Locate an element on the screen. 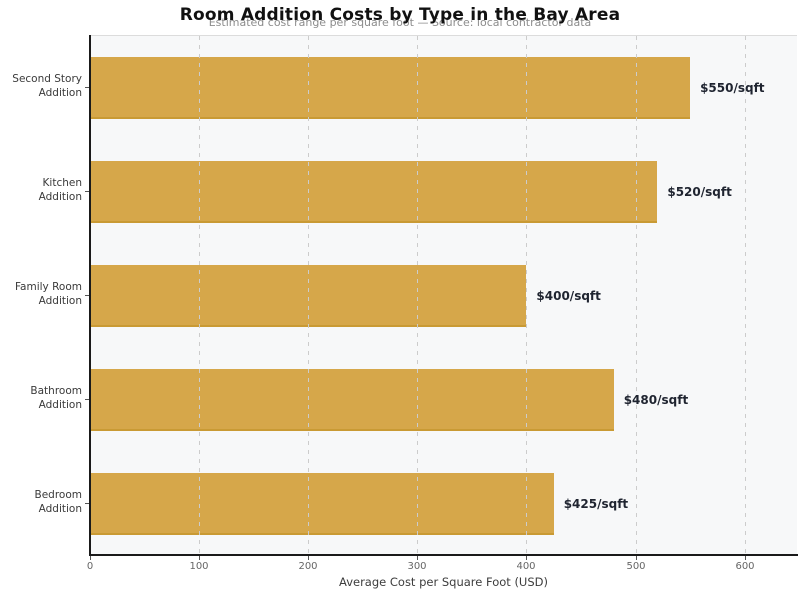 The height and width of the screenshot is (600, 800). x-tick-label: 100 is located at coordinates (199, 566).